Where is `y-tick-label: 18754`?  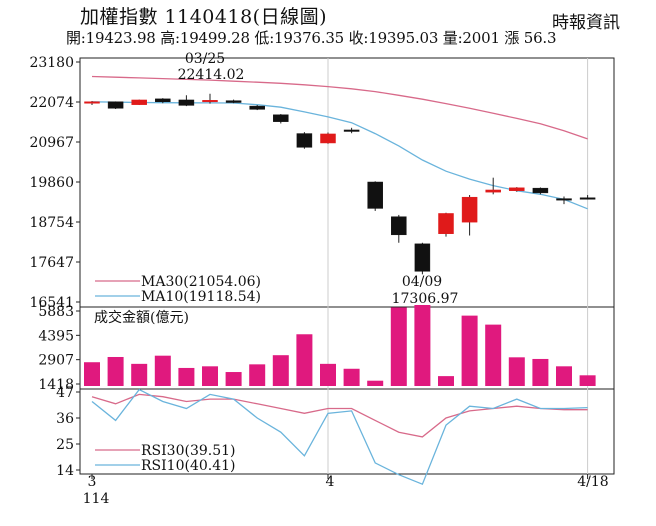
y-tick-label: 18754 is located at coordinates (51, 223).